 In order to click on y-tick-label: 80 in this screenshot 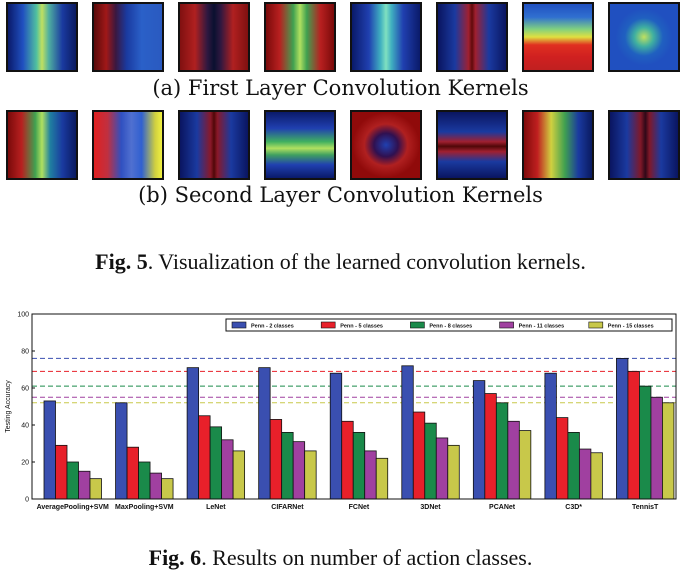, I will do `click(25, 352)`.